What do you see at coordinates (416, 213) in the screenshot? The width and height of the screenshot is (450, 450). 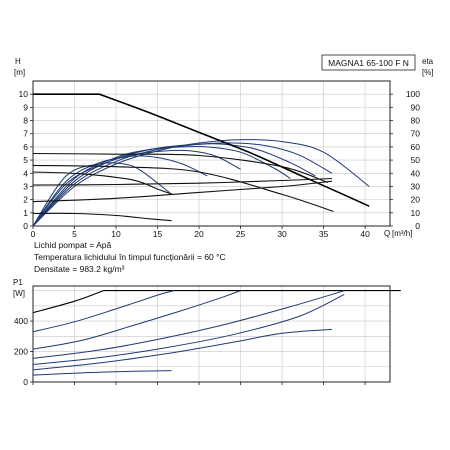 I see `eta-tick-label: 10` at bounding box center [416, 213].